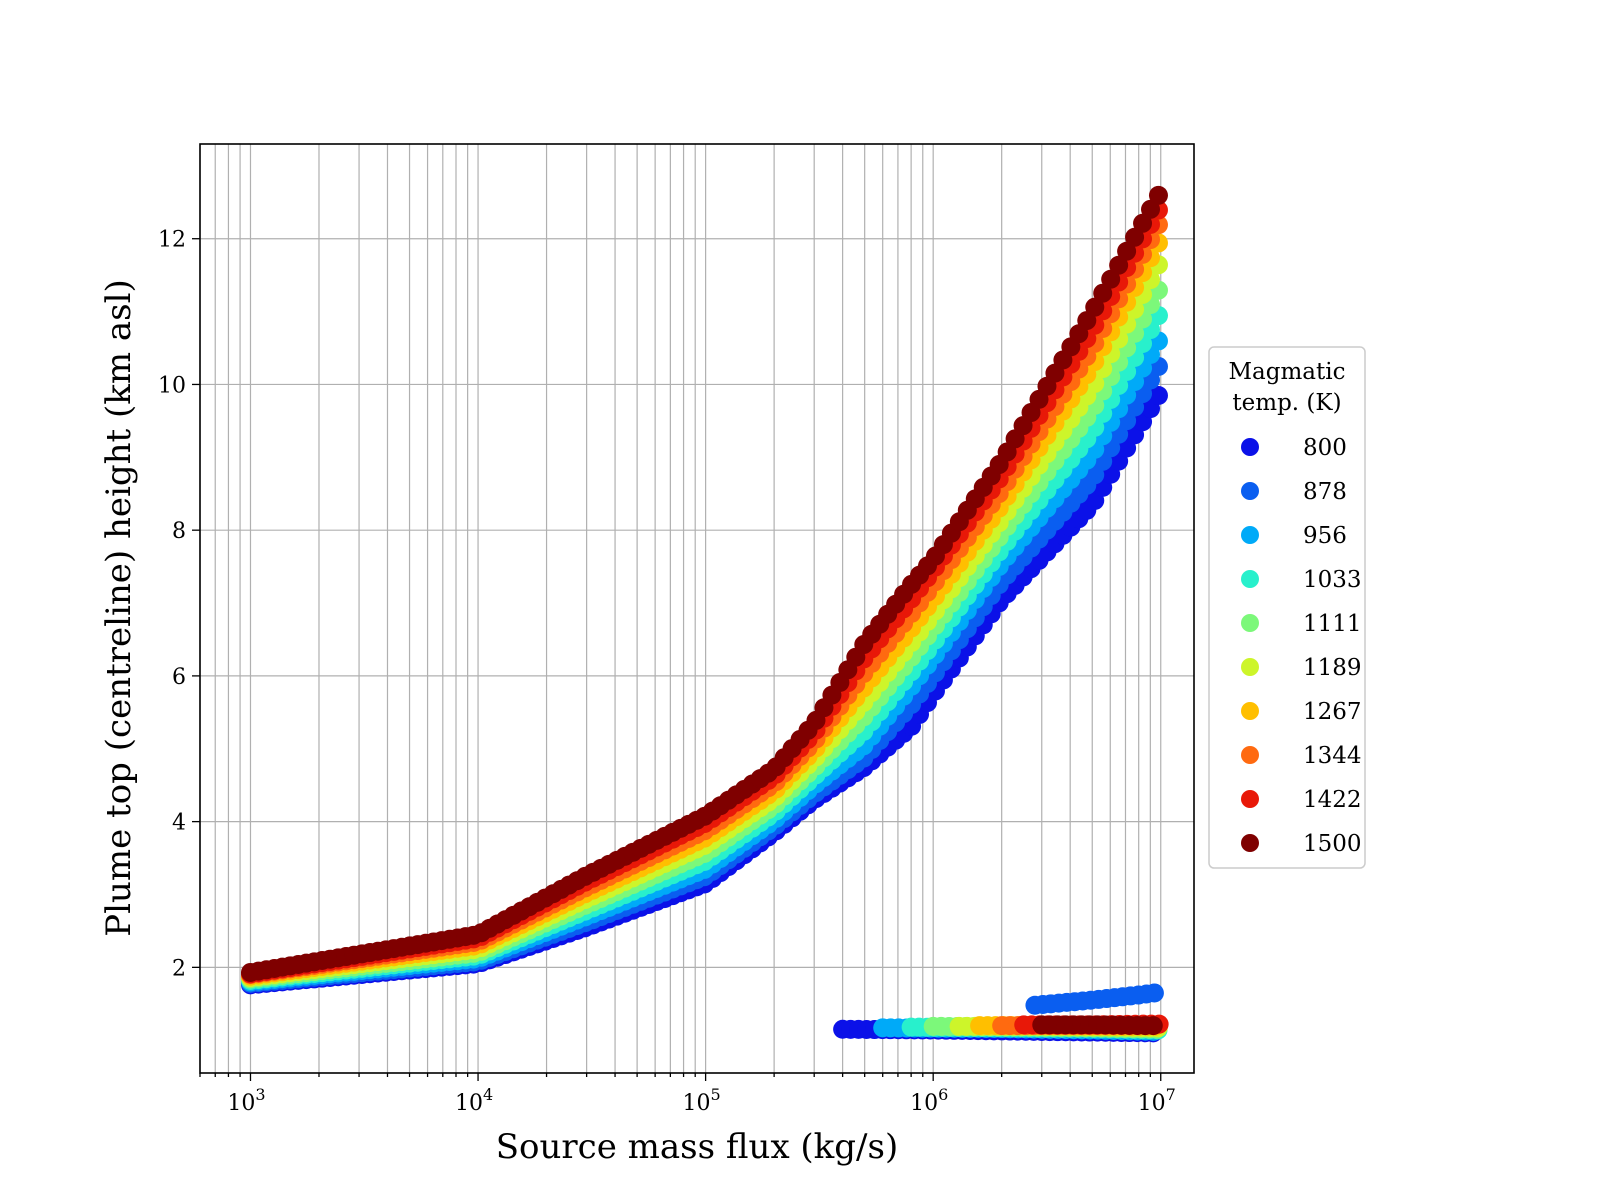  I want to click on y-tick-label: 2, so click(179, 968).